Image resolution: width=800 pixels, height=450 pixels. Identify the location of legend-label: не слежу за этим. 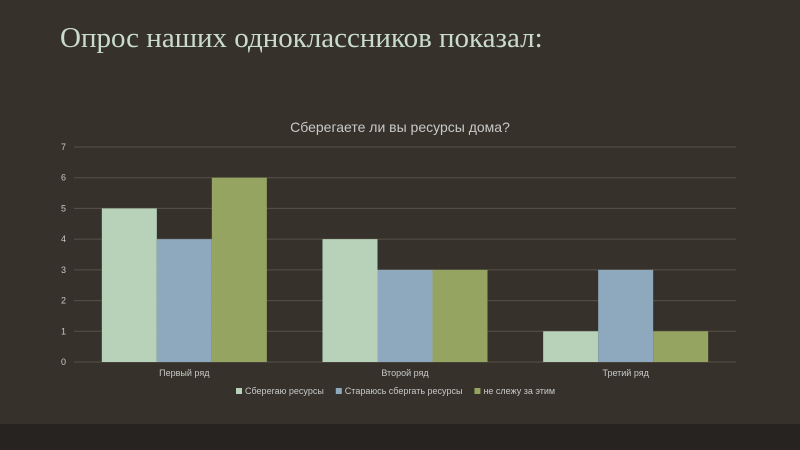
(519, 391).